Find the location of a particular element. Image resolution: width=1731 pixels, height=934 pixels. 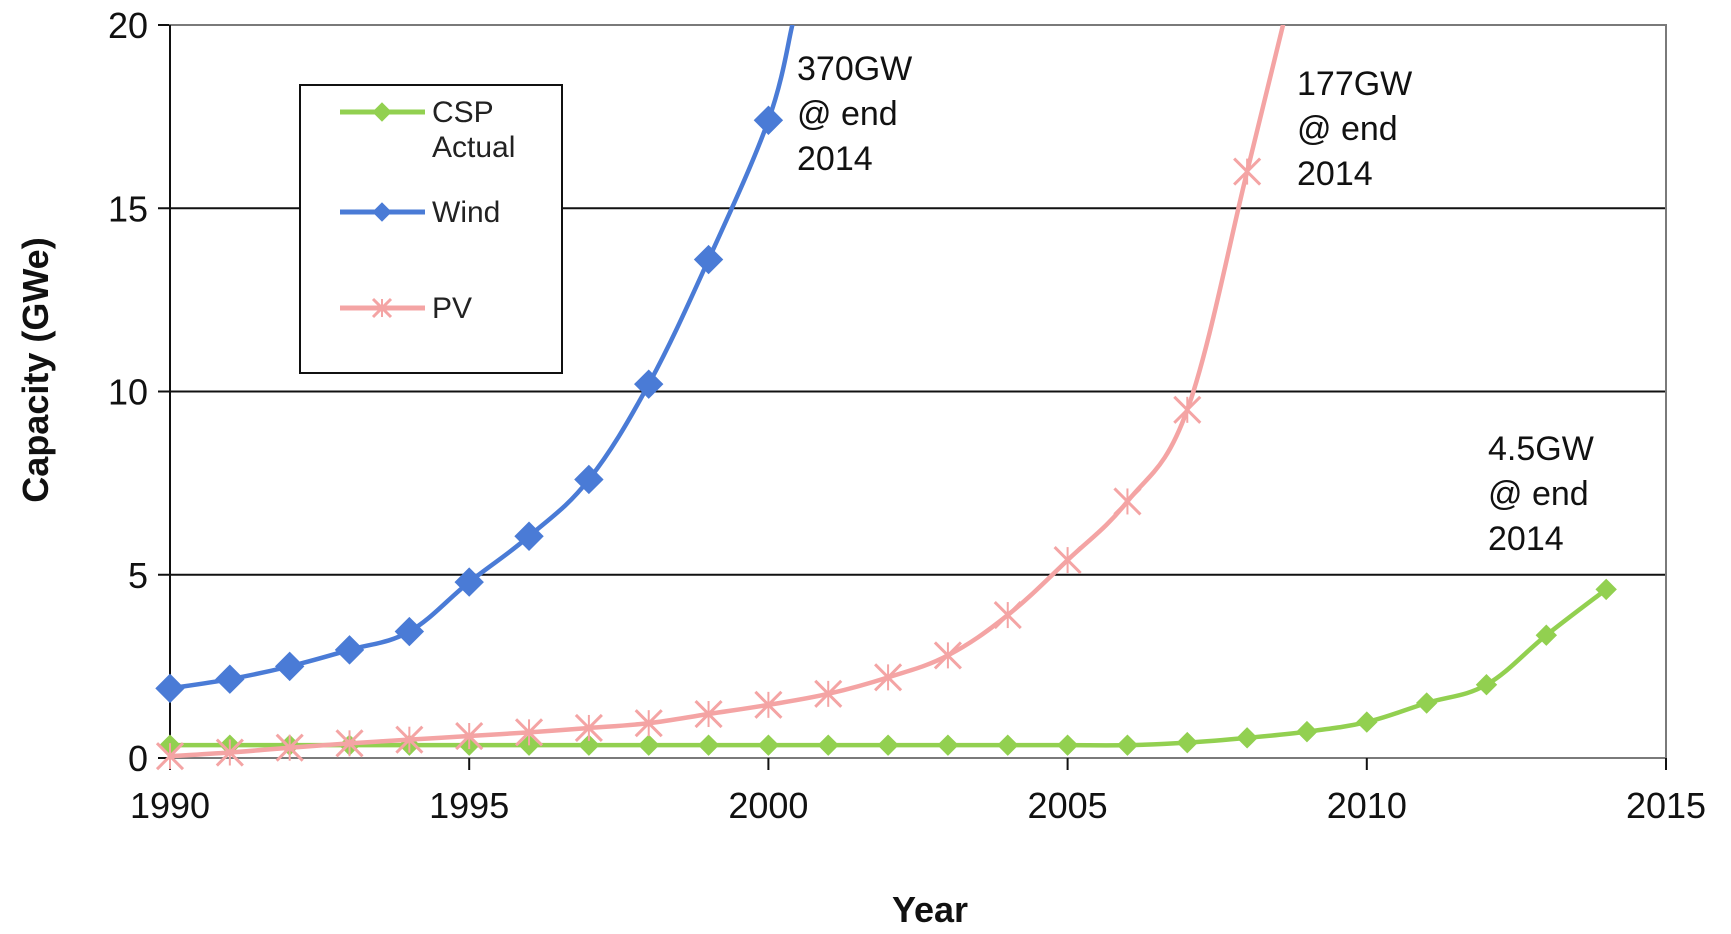

y-tick-label: 20 is located at coordinates (128, 25).